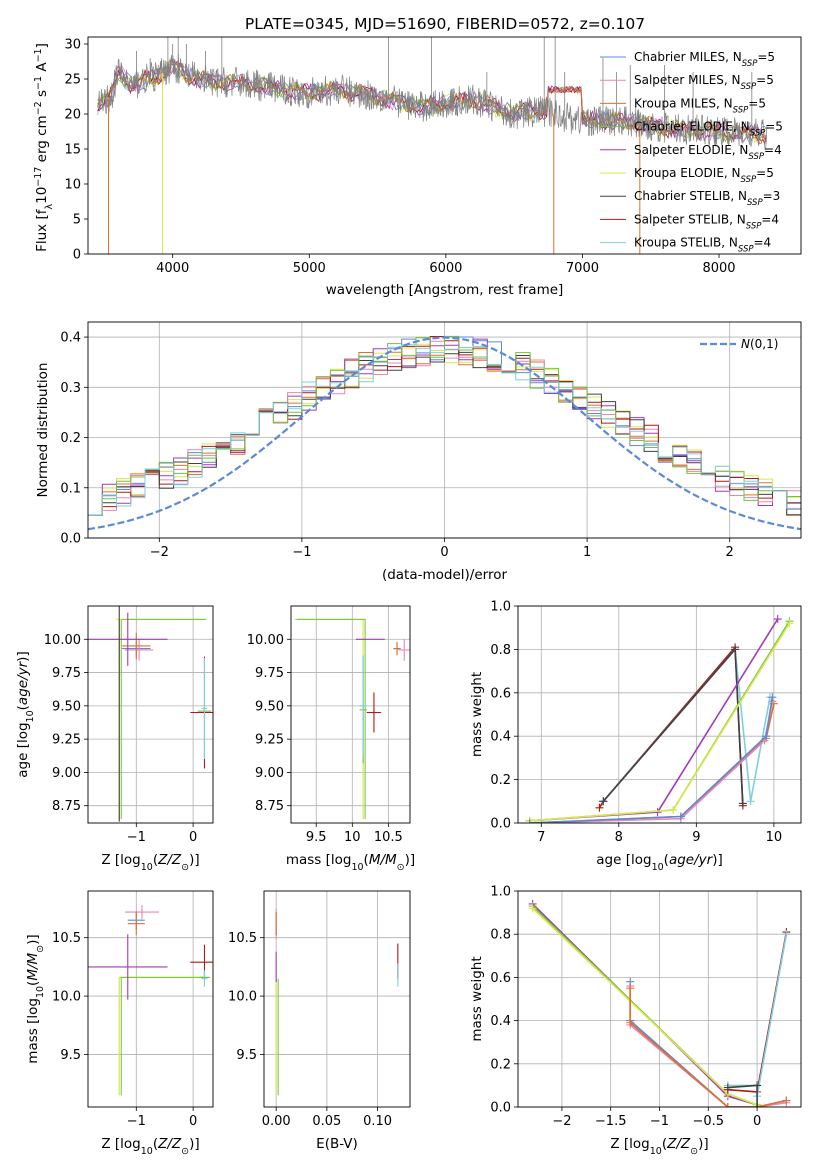  I want to click on y-axis-label: Normed distribution, so click(43, 430).